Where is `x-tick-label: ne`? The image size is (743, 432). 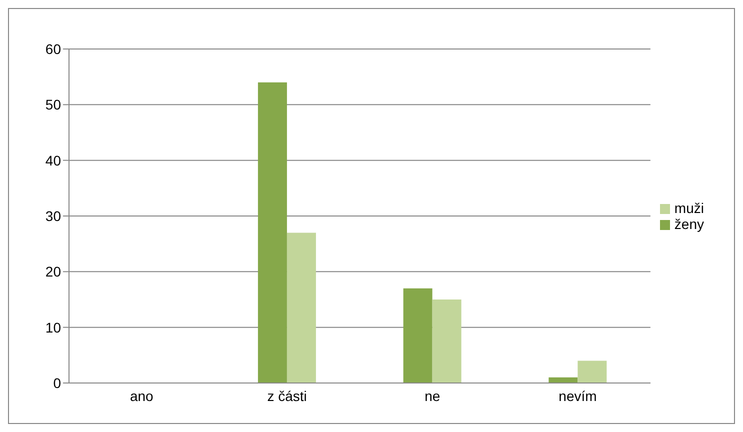 x-tick-label: ne is located at coordinates (432, 396).